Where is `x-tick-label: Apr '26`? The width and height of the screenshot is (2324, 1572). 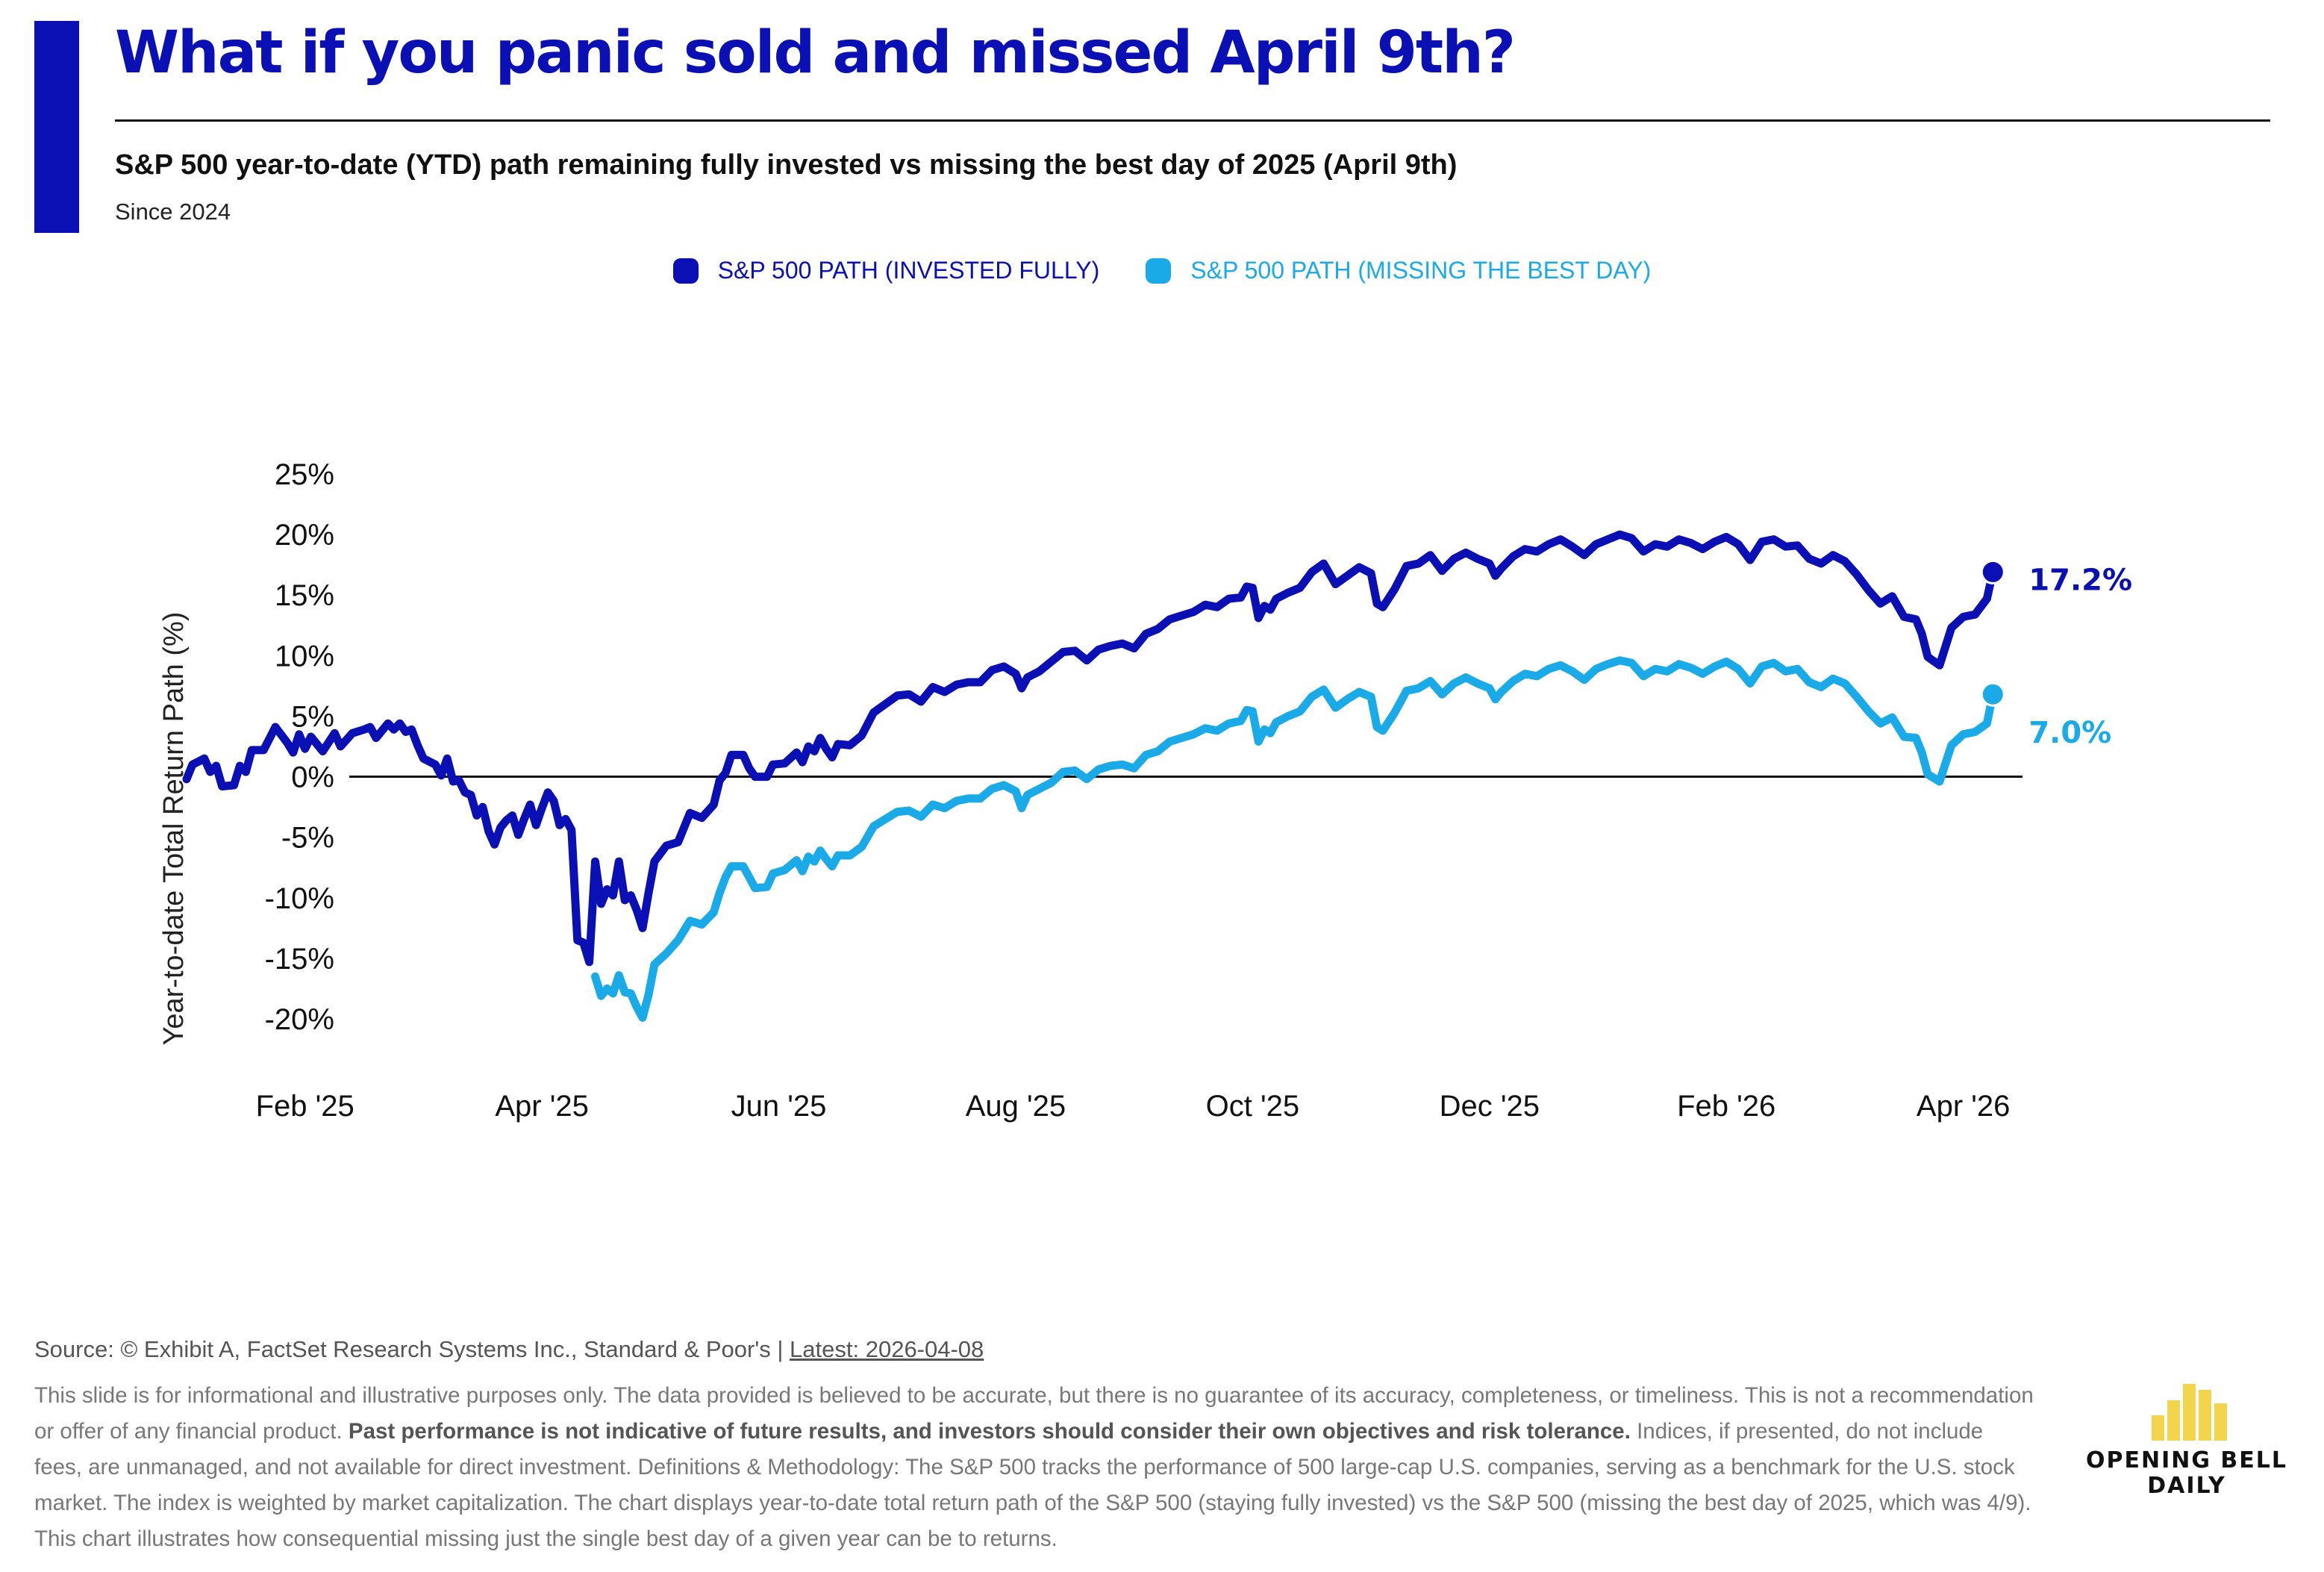 x-tick-label: Apr '26 is located at coordinates (1964, 1106).